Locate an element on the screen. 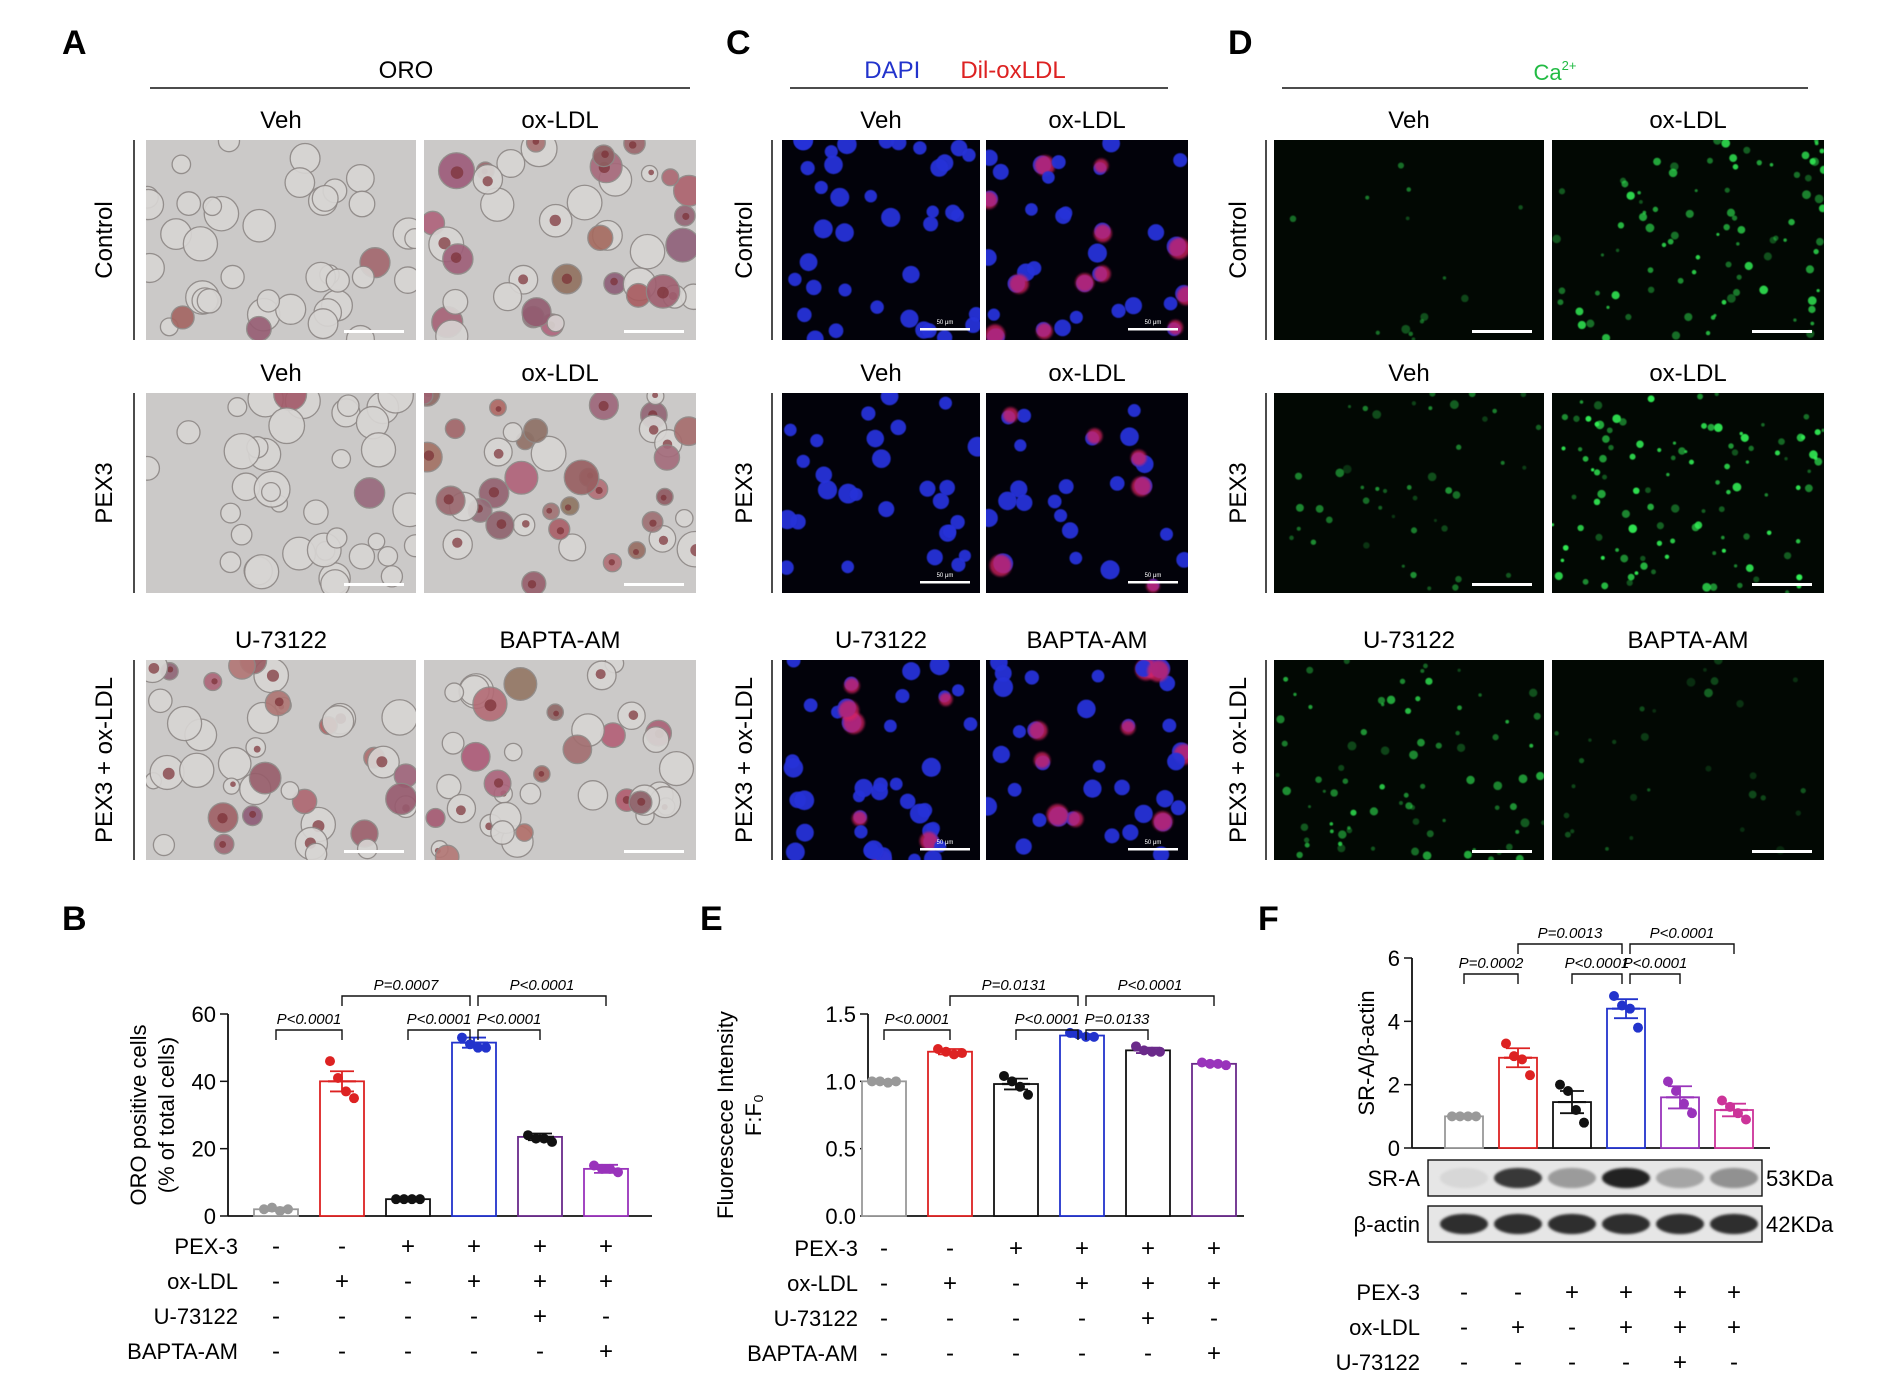 This screenshot has height=1384, width=1890. y-axis-label: Fluorescece Intensity is located at coordinates (725, 1115).